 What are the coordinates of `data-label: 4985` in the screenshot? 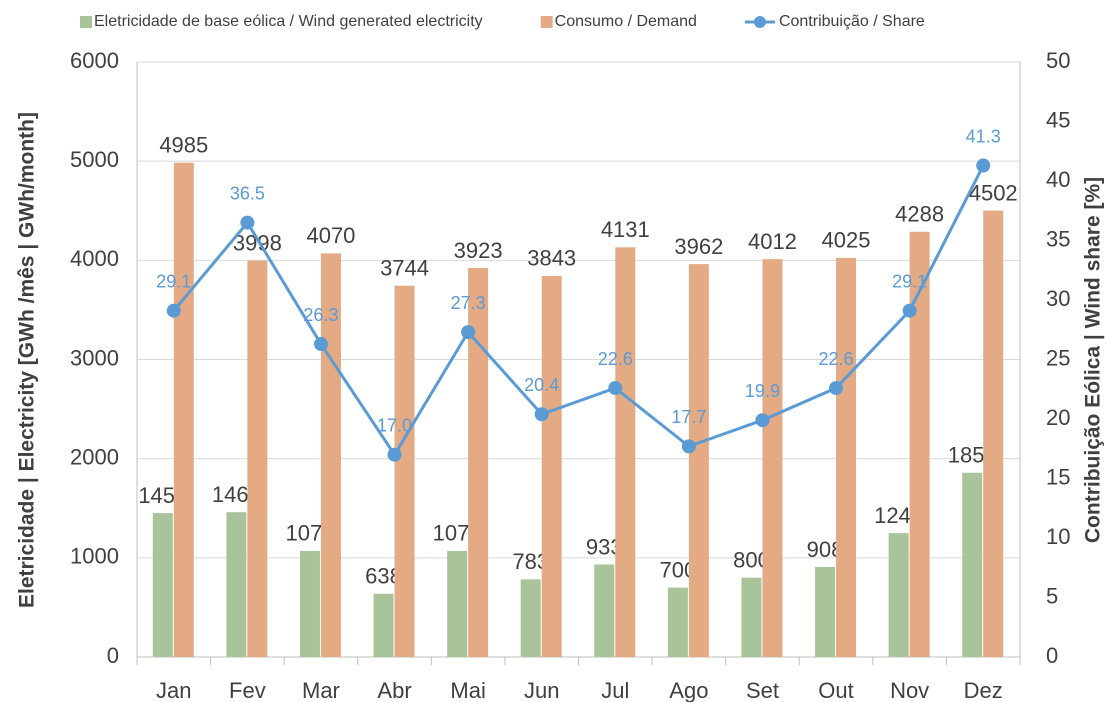 It's located at (183, 144).